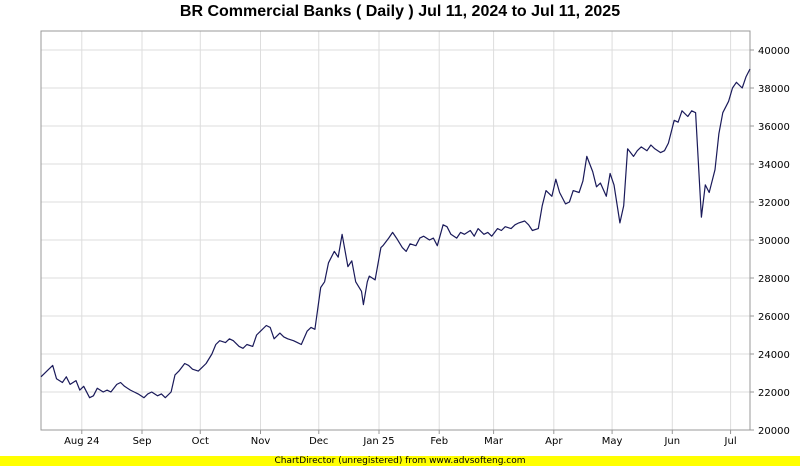 The height and width of the screenshot is (466, 800). What do you see at coordinates (200, 441) in the screenshot?
I see `x-tick-label: Oct` at bounding box center [200, 441].